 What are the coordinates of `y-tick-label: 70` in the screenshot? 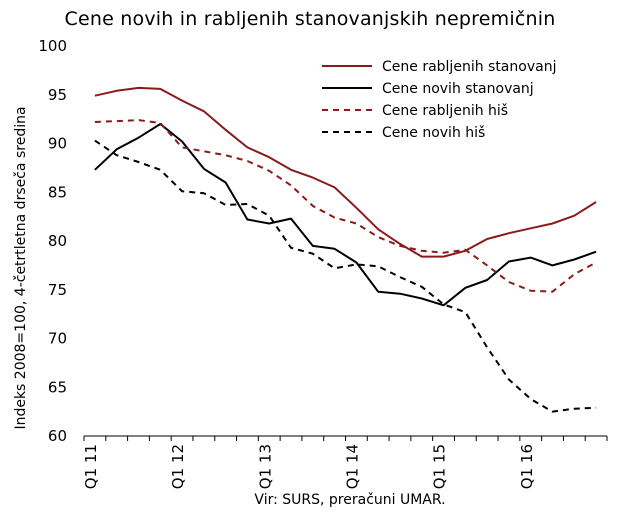 It's located at (57, 339).